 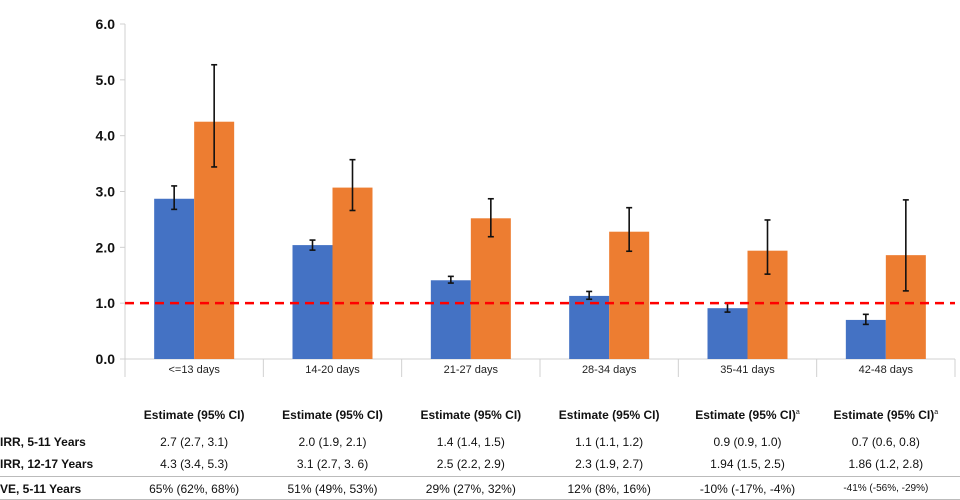 I want to click on y-tick-label: 6.0, so click(x=106, y=24).